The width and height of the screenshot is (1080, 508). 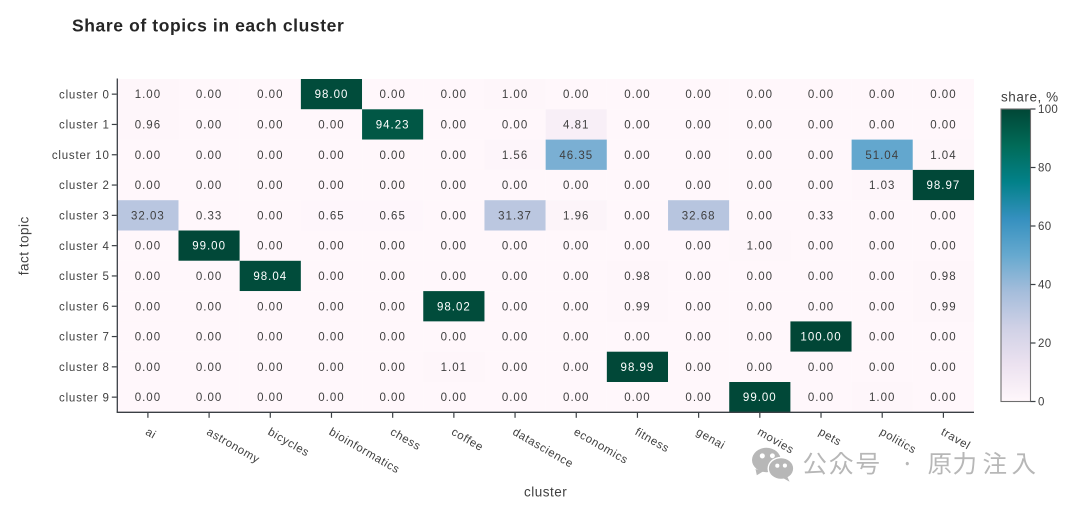 I want to click on svg-text: cluster 9, so click(x=84, y=398).